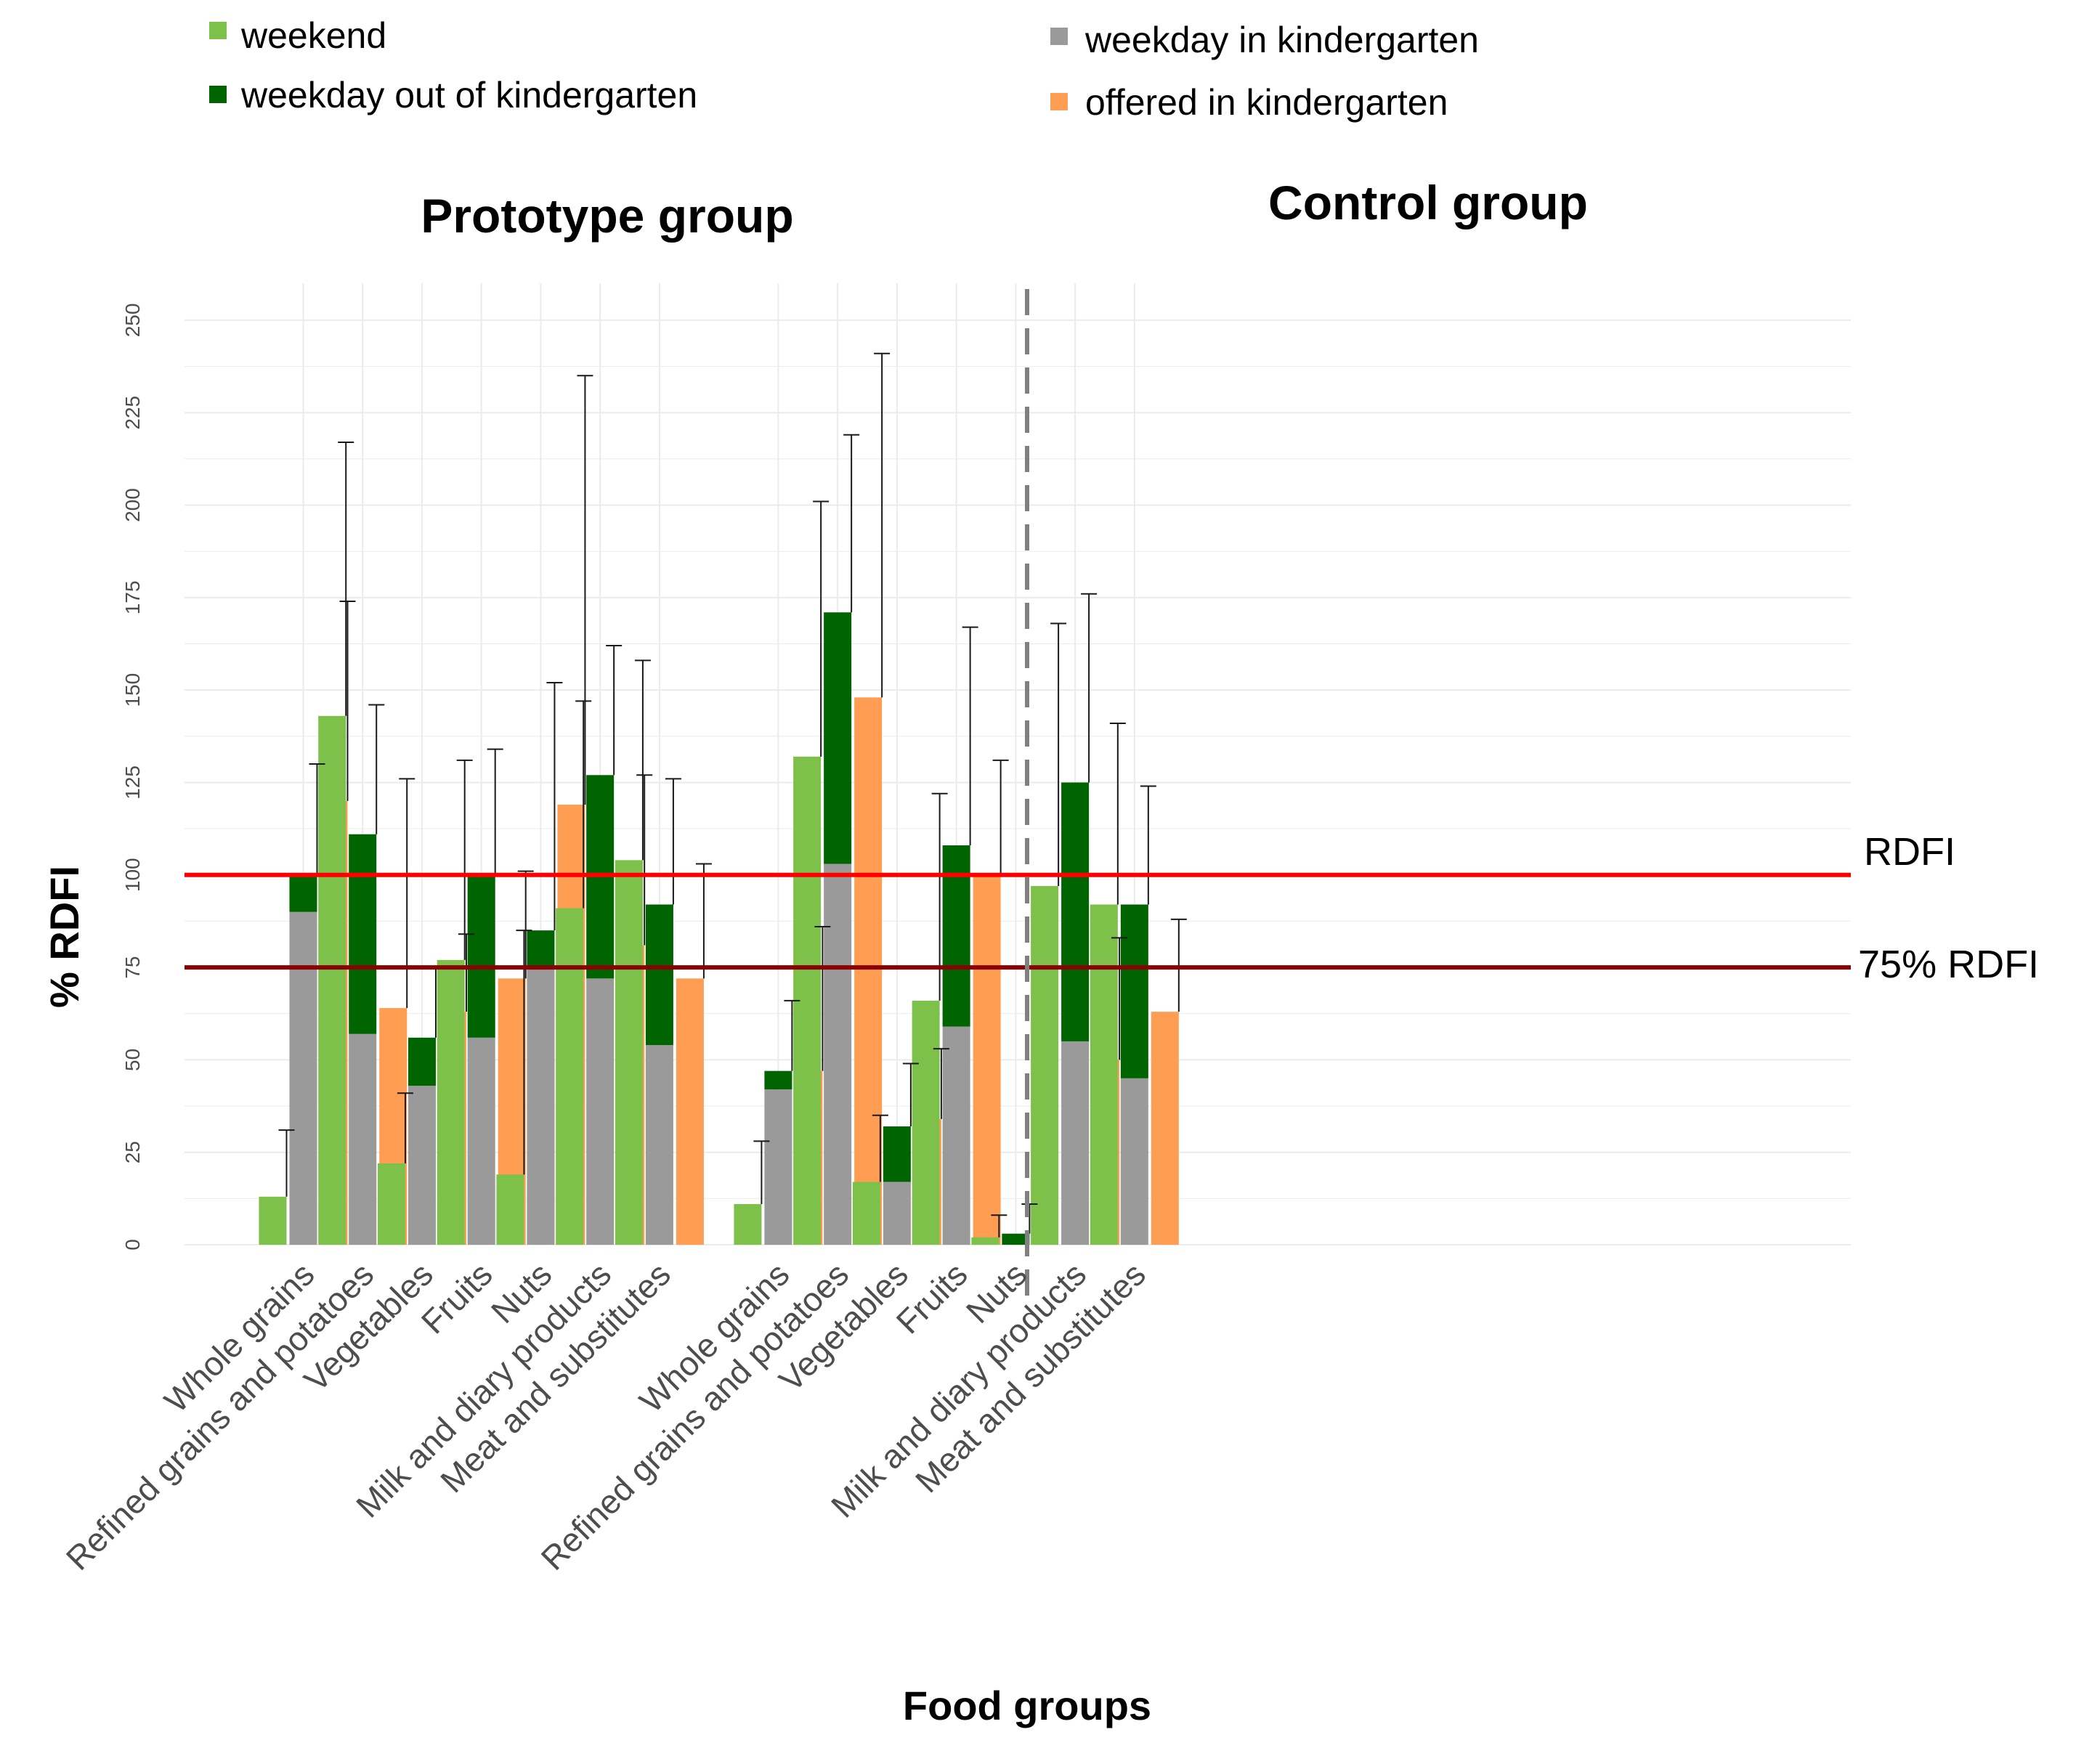 The width and height of the screenshot is (2076, 1764). What do you see at coordinates (1059, 36) in the screenshot?
I see `legend-swatch-weekday-in` at bounding box center [1059, 36].